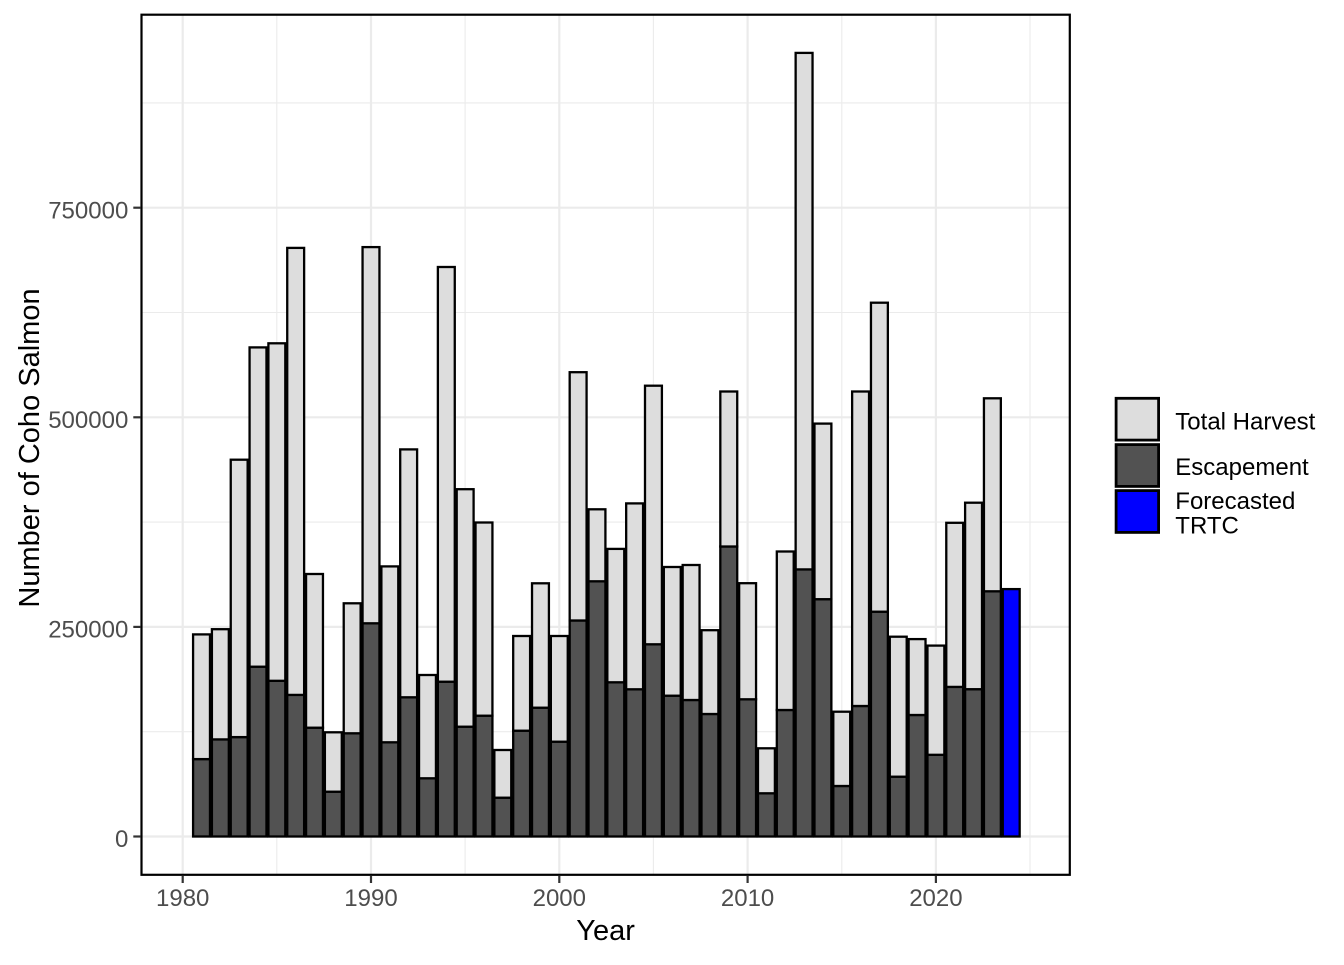 The height and width of the screenshot is (965, 1344). I want to click on svg-text: 2020, so click(935, 898).